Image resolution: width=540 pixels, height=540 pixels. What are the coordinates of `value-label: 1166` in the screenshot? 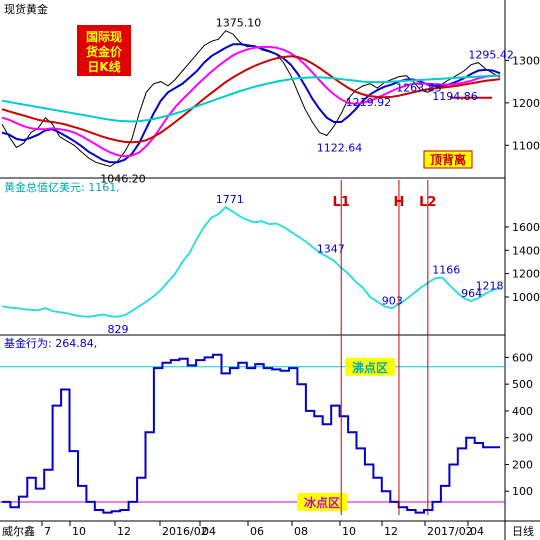 It's located at (446, 270).